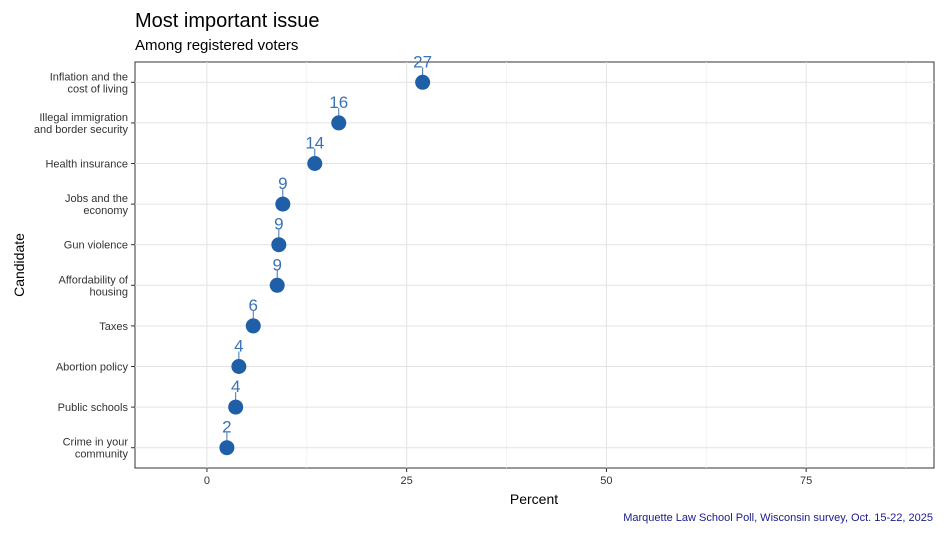 The height and width of the screenshot is (533, 949). I want to click on x-axis-labels: 0 25 50 75, so click(508, 481).